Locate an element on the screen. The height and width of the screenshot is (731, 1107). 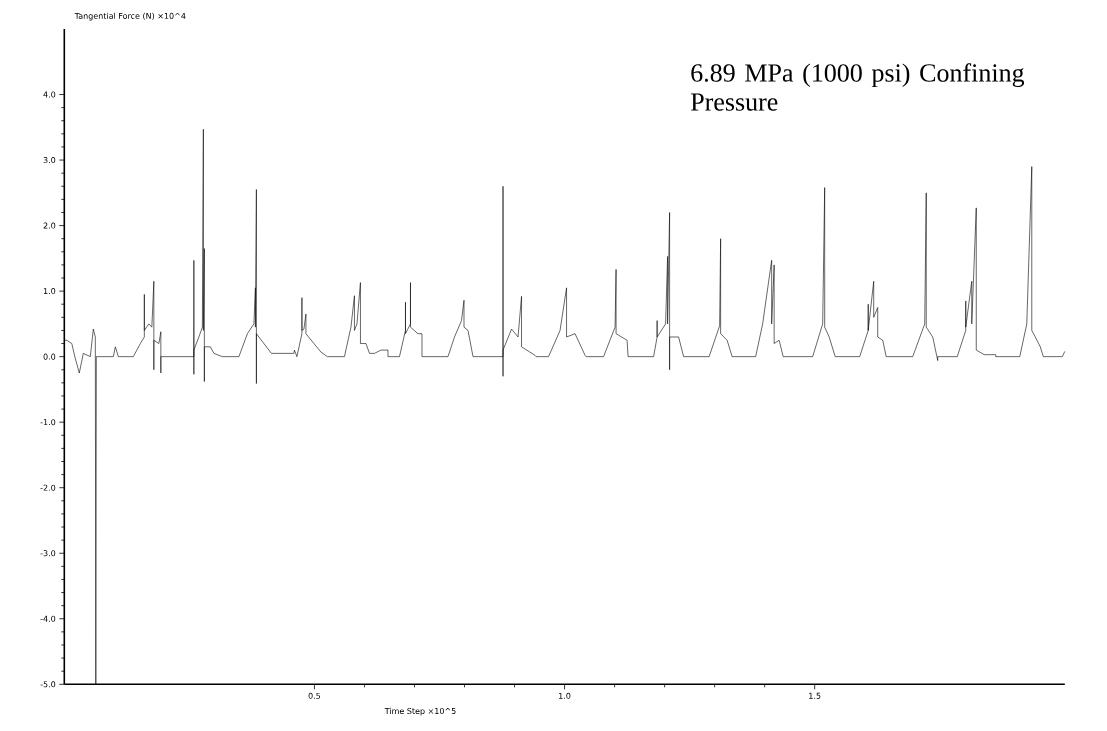
y-tick-label: 1.0 is located at coordinates (49, 291).